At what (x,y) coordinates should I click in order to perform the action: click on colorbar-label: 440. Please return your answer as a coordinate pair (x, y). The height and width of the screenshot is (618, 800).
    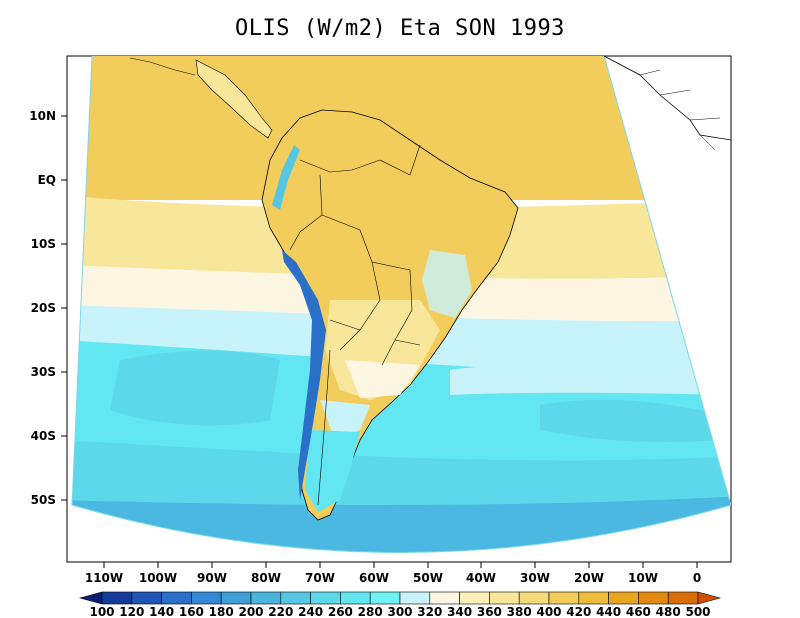
    Looking at the image, I should click on (608, 611).